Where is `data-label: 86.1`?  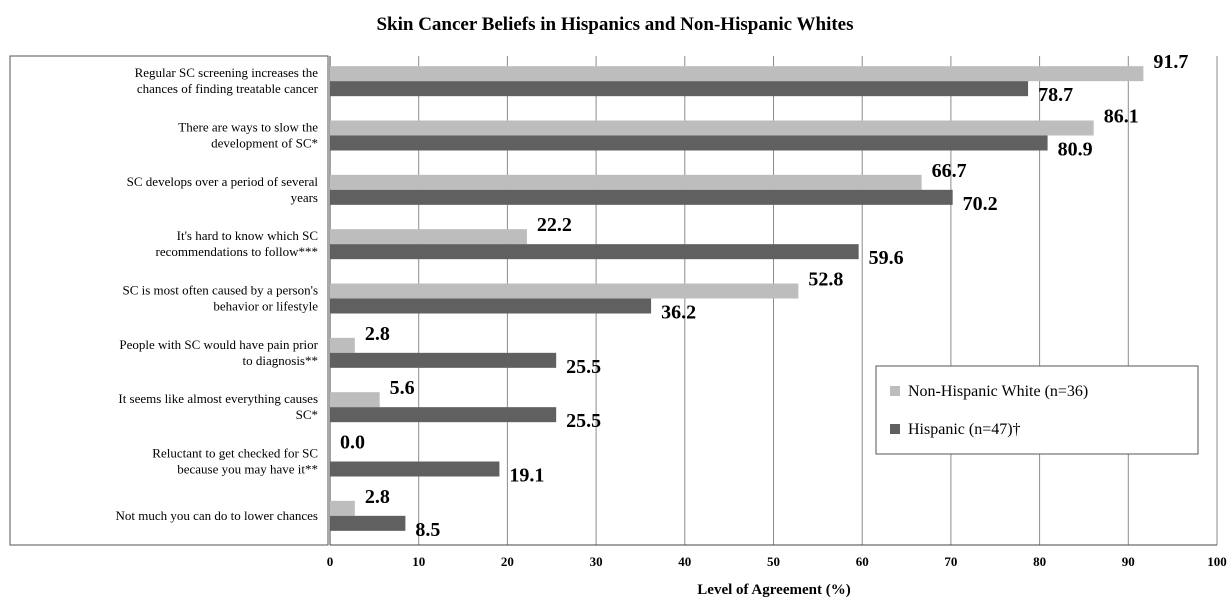
data-label: 86.1 is located at coordinates (1121, 117).